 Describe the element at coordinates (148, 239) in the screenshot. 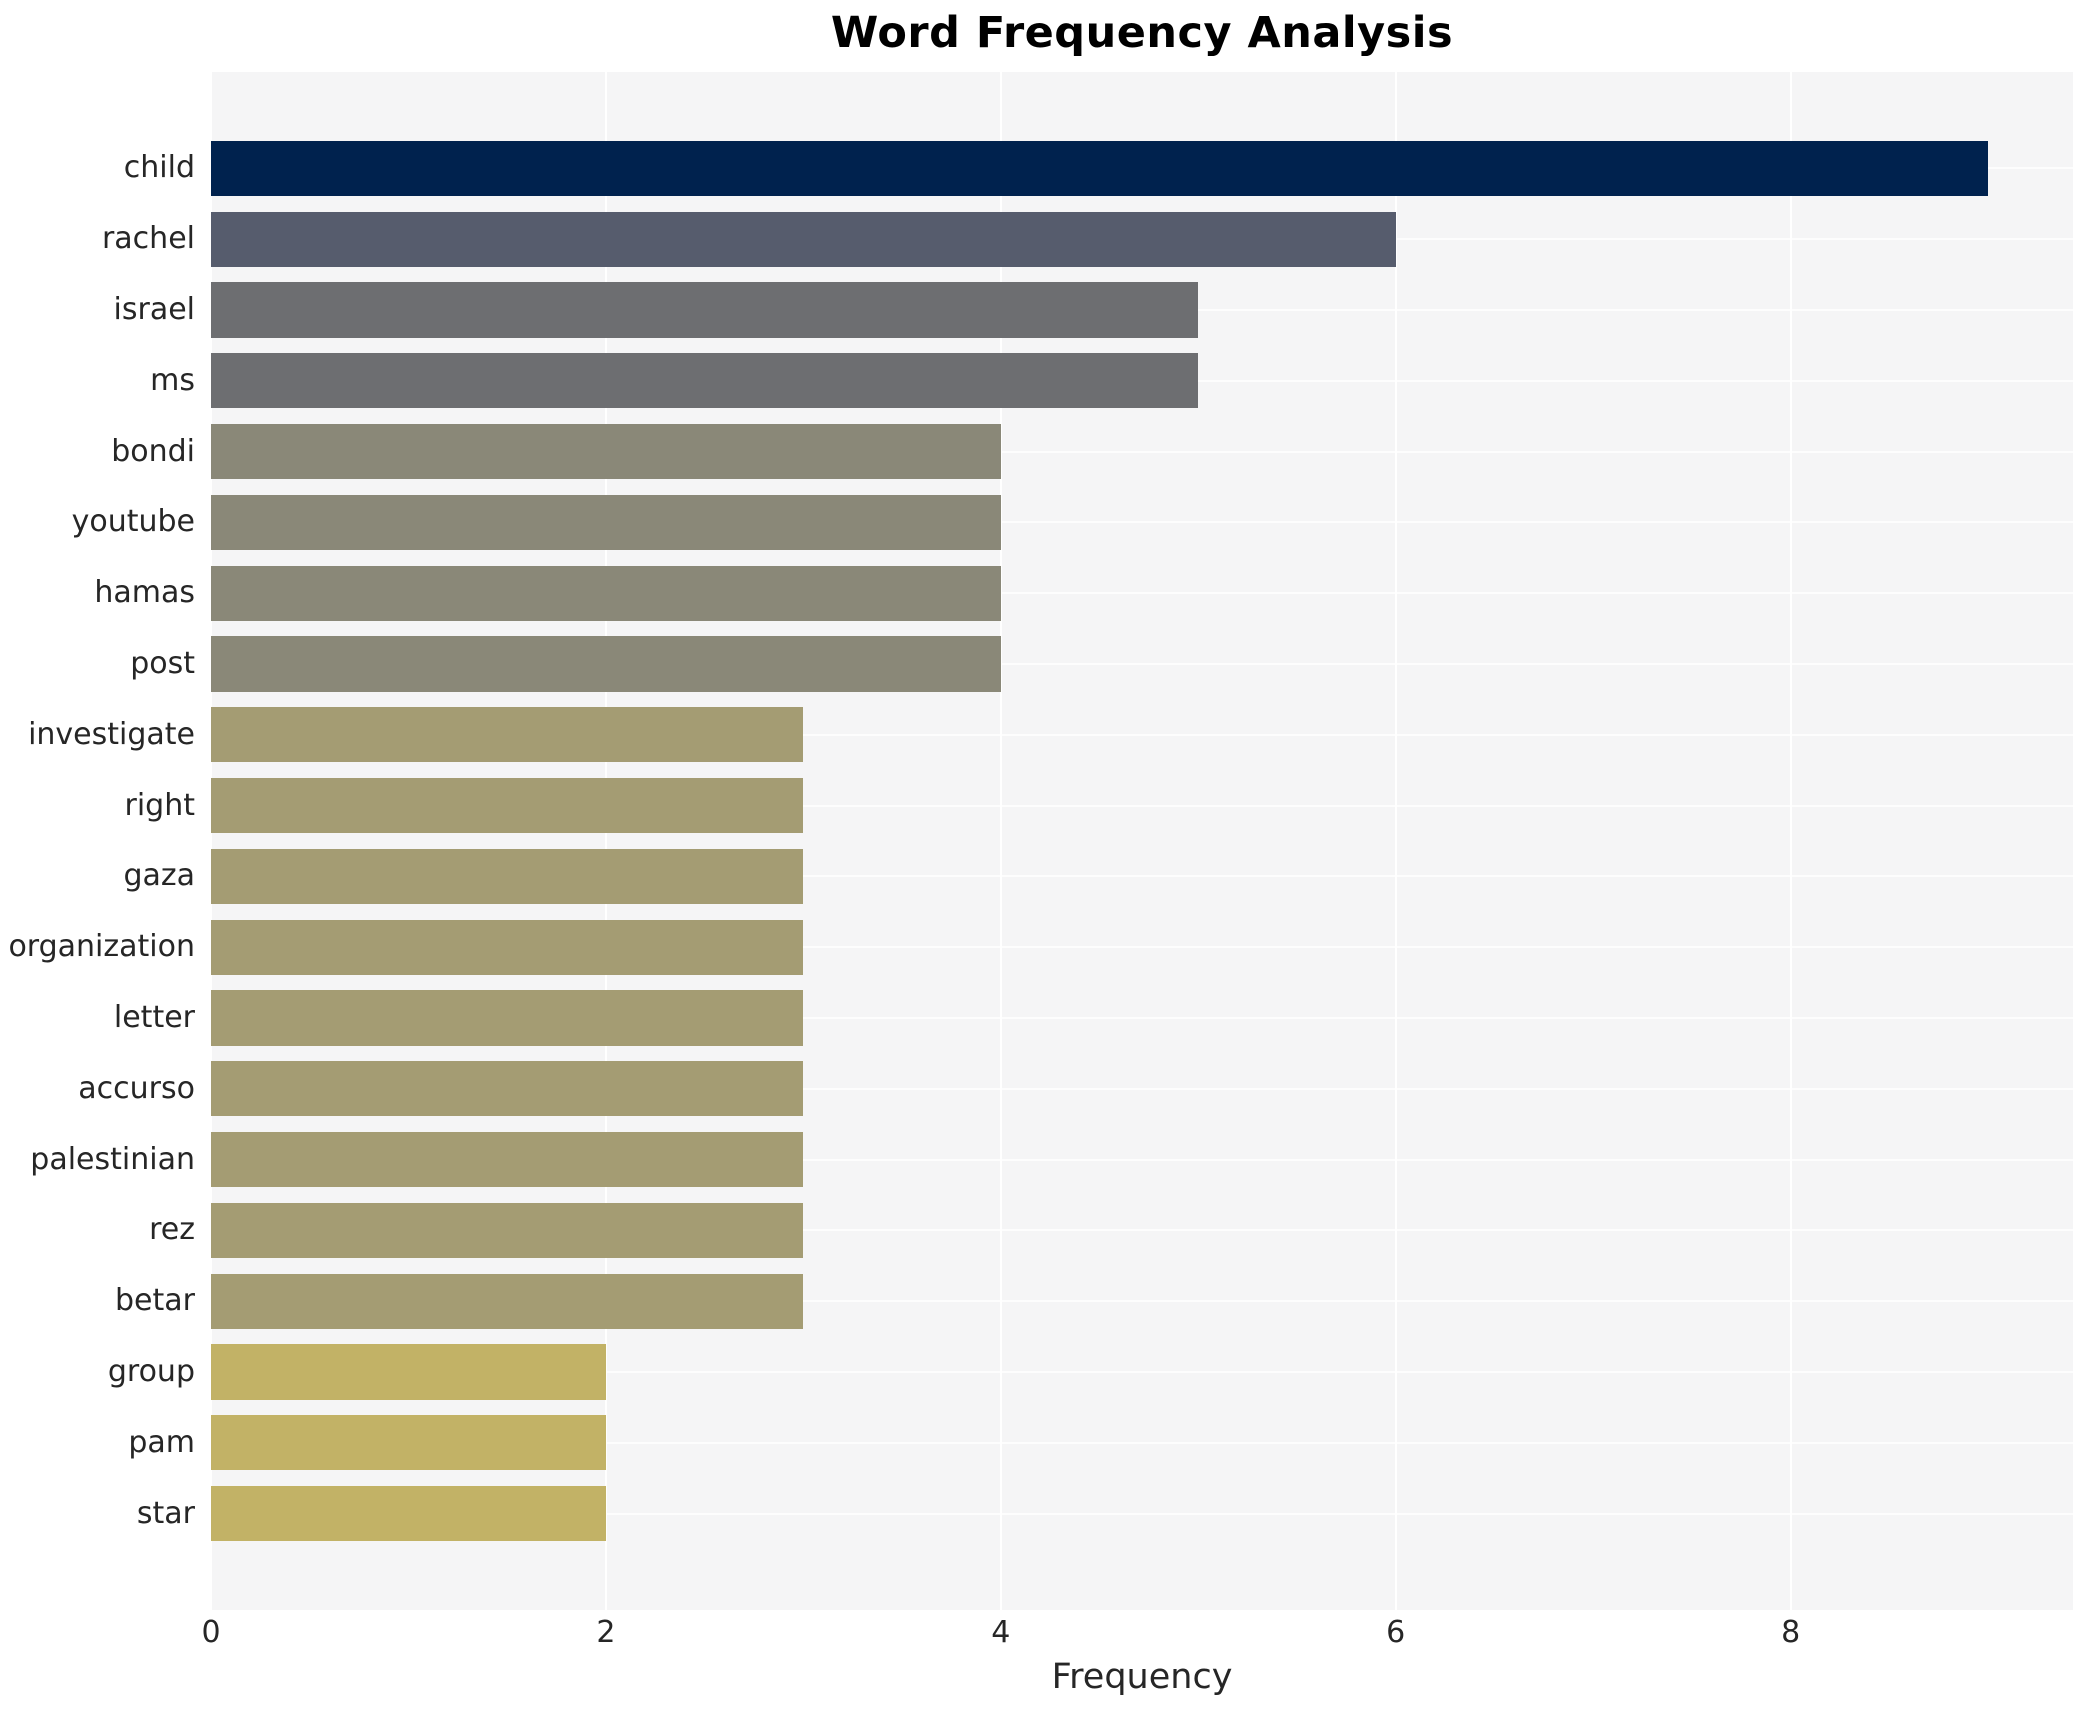

I see `category-label: rachel` at that location.